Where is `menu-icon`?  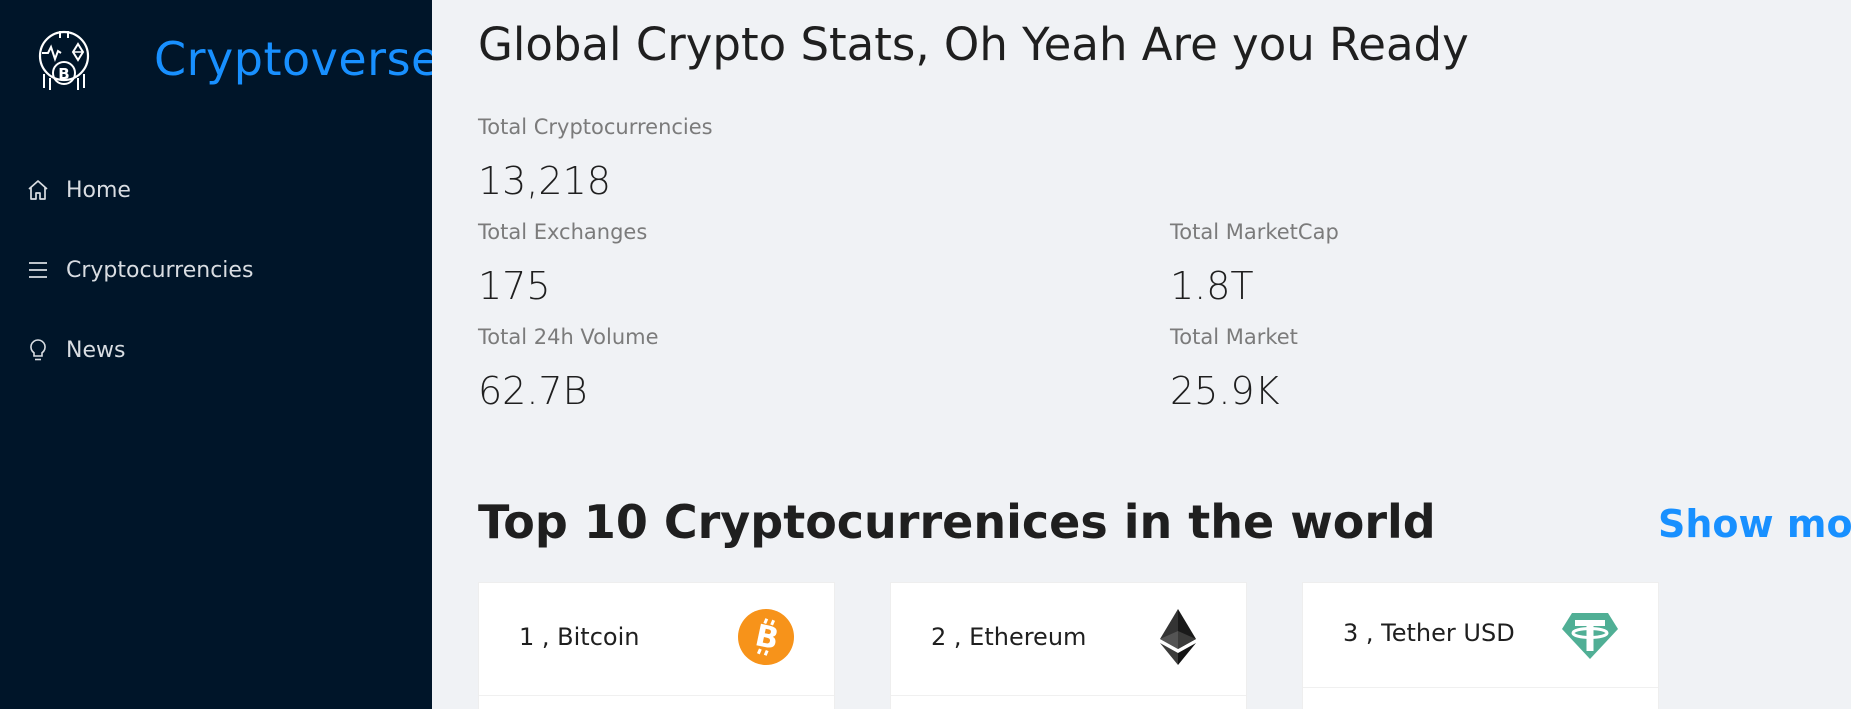 menu-icon is located at coordinates (38, 270).